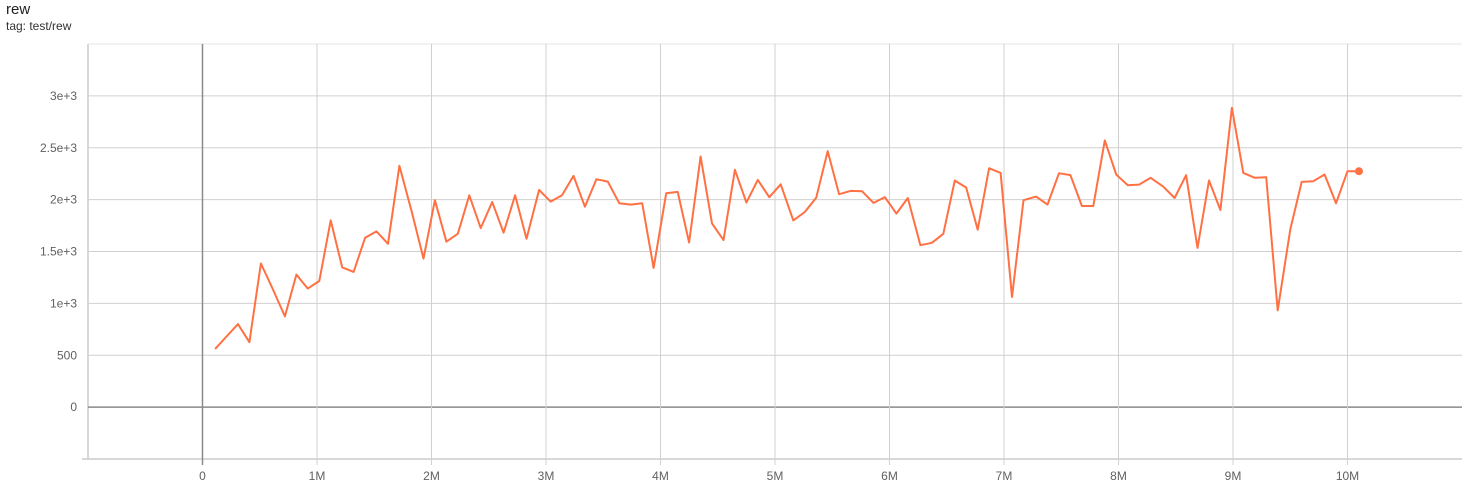 The width and height of the screenshot is (1474, 486). Describe the element at coordinates (1233, 476) in the screenshot. I see `x-tick-label: 9M` at that location.